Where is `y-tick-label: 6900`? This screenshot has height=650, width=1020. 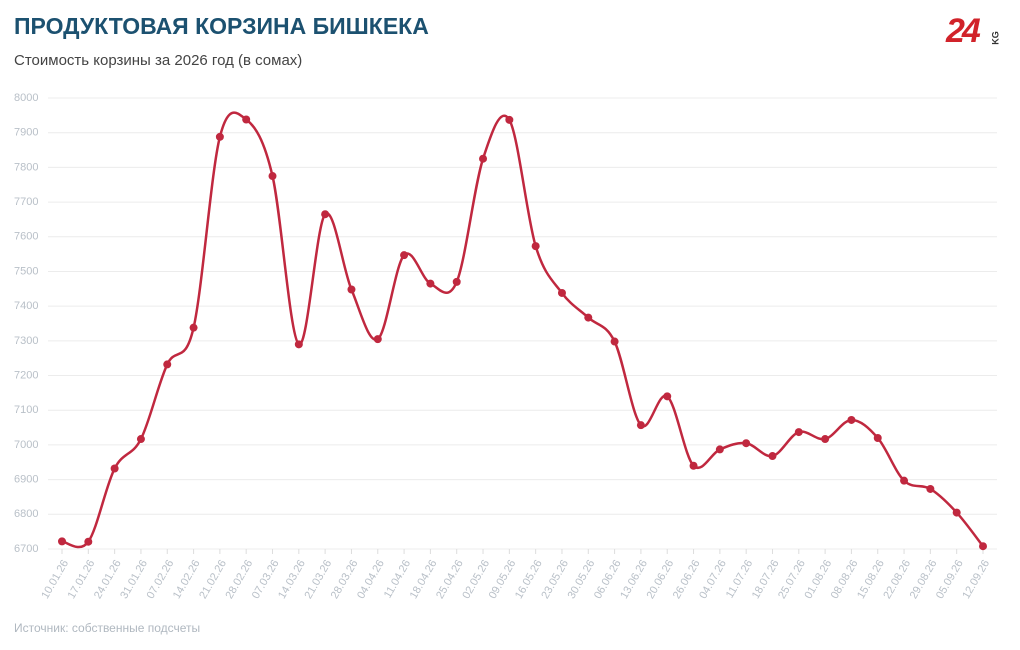 y-tick-label: 6900 is located at coordinates (26, 480).